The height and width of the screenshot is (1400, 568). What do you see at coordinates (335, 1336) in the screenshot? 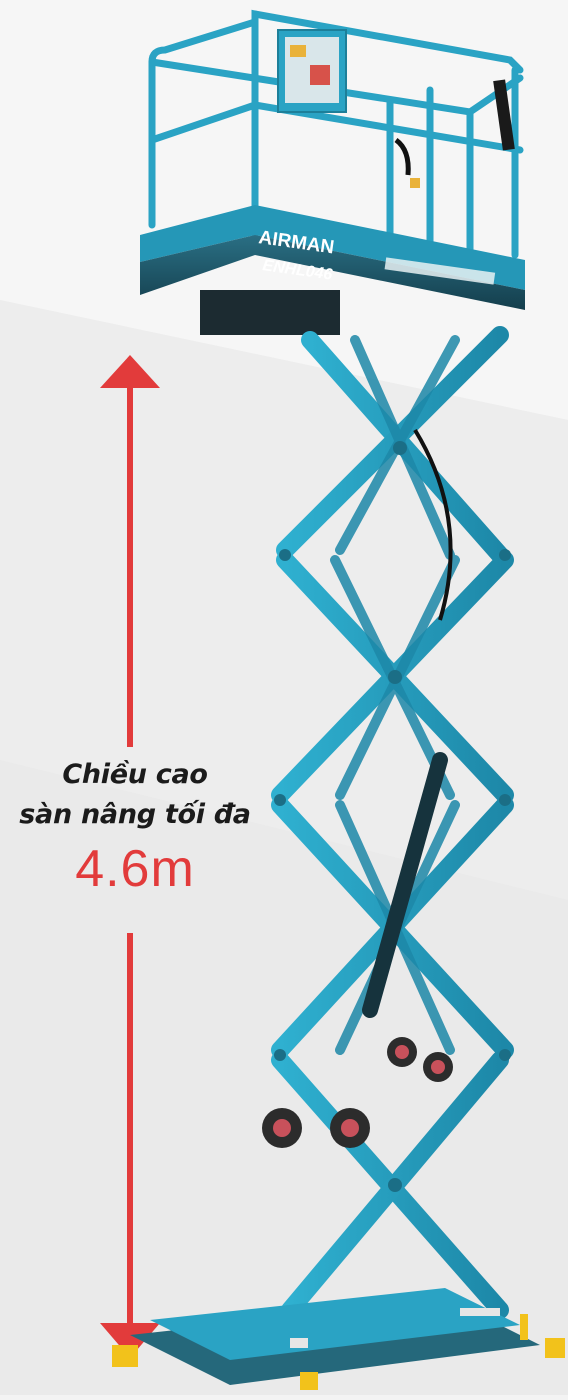
I see `chassis` at bounding box center [335, 1336].